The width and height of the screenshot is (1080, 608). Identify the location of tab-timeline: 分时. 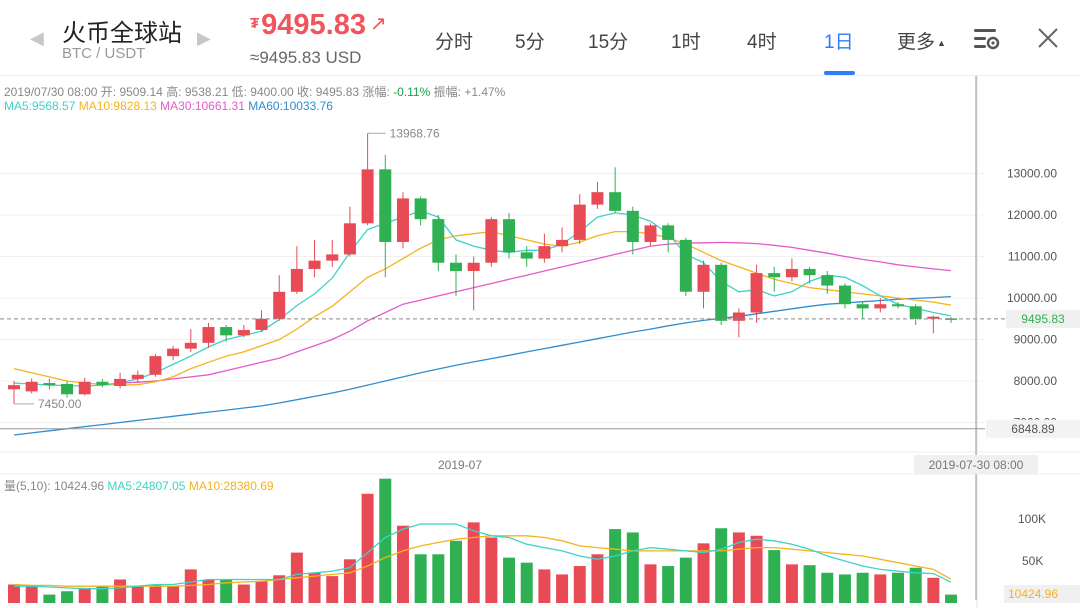
(454, 42).